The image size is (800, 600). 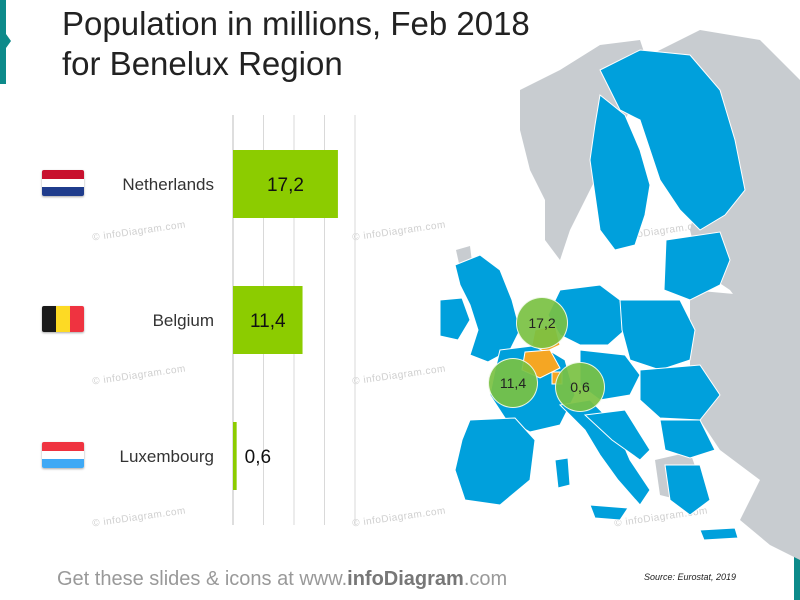 I want to click on footer-suffix: .com, so click(x=485, y=579).